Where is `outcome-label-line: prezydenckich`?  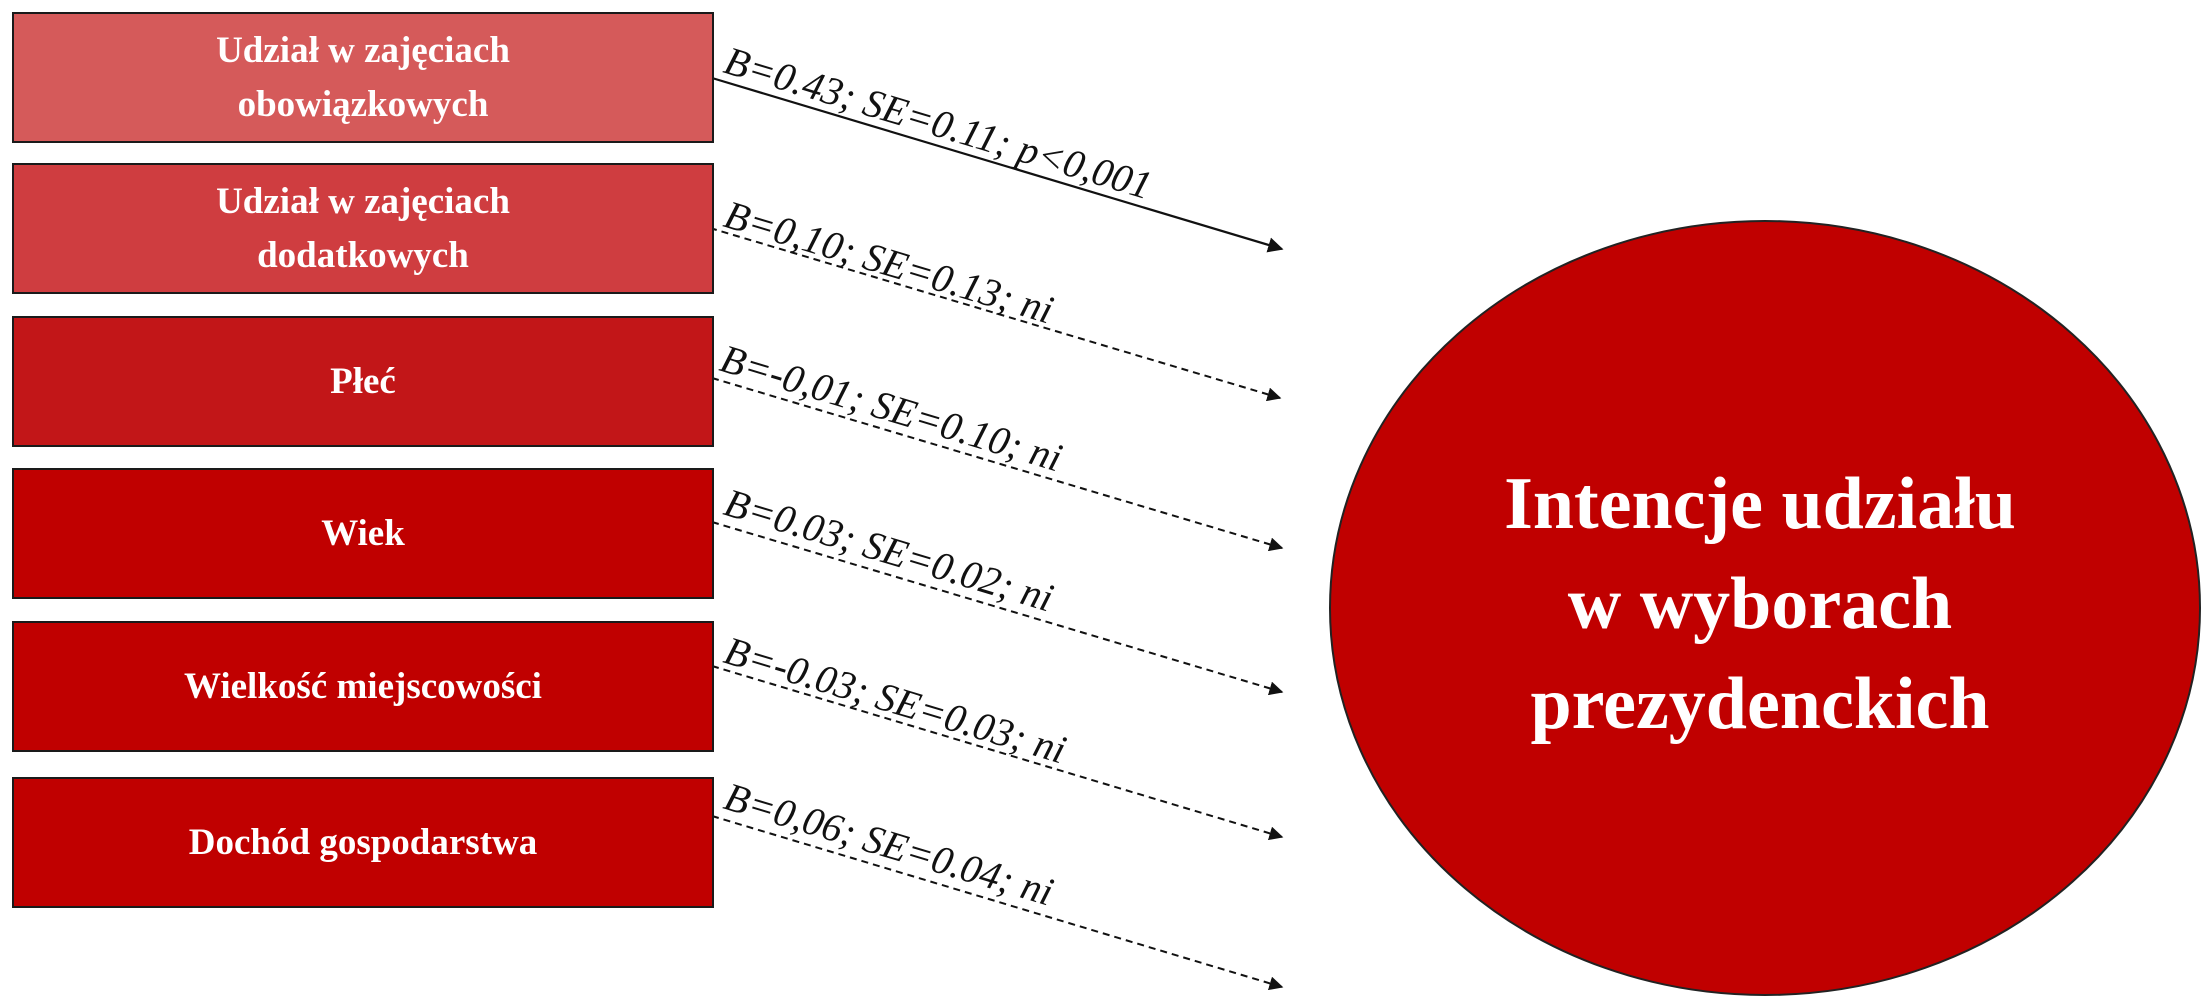 outcome-label-line: prezydenckich is located at coordinates (1760, 703).